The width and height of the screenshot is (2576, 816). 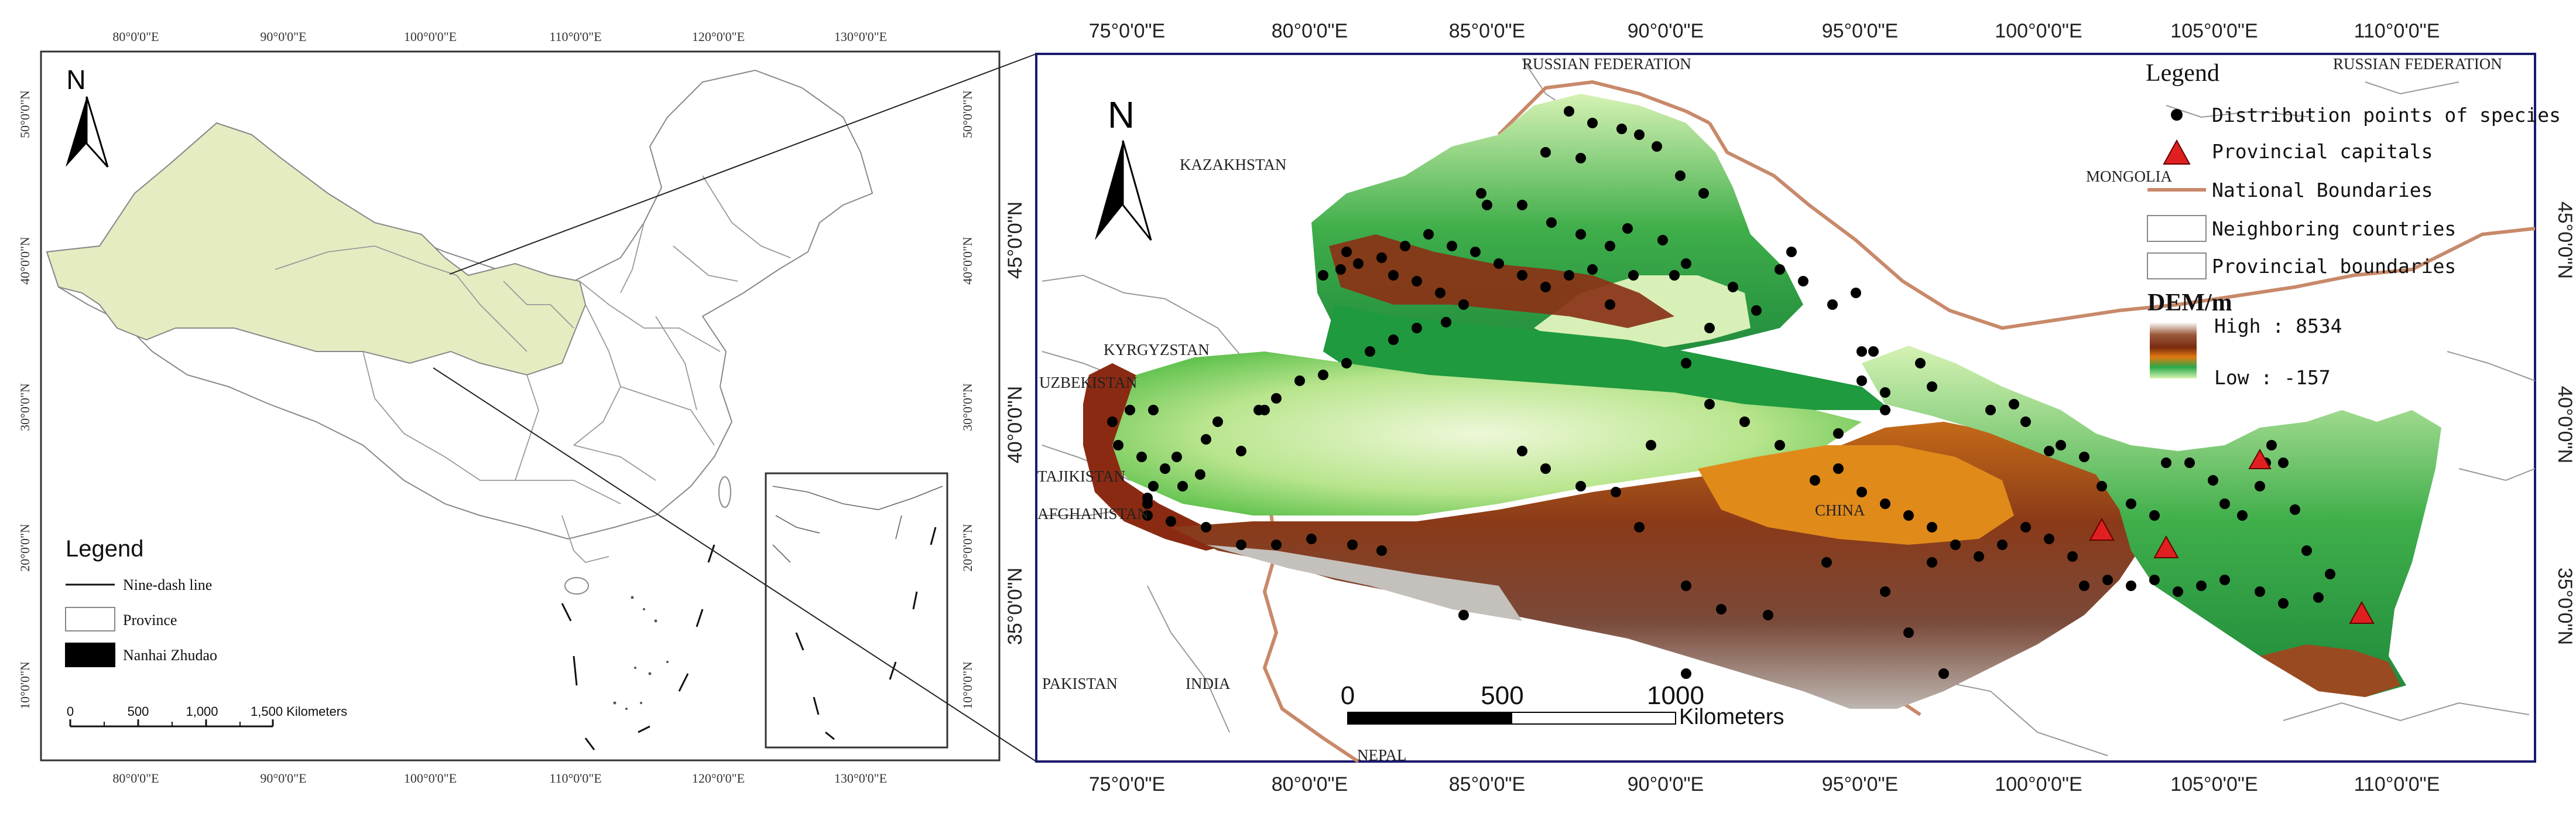 What do you see at coordinates (25, 261) in the screenshot?
I see `left-left-coord-1: 40°0'0"N` at bounding box center [25, 261].